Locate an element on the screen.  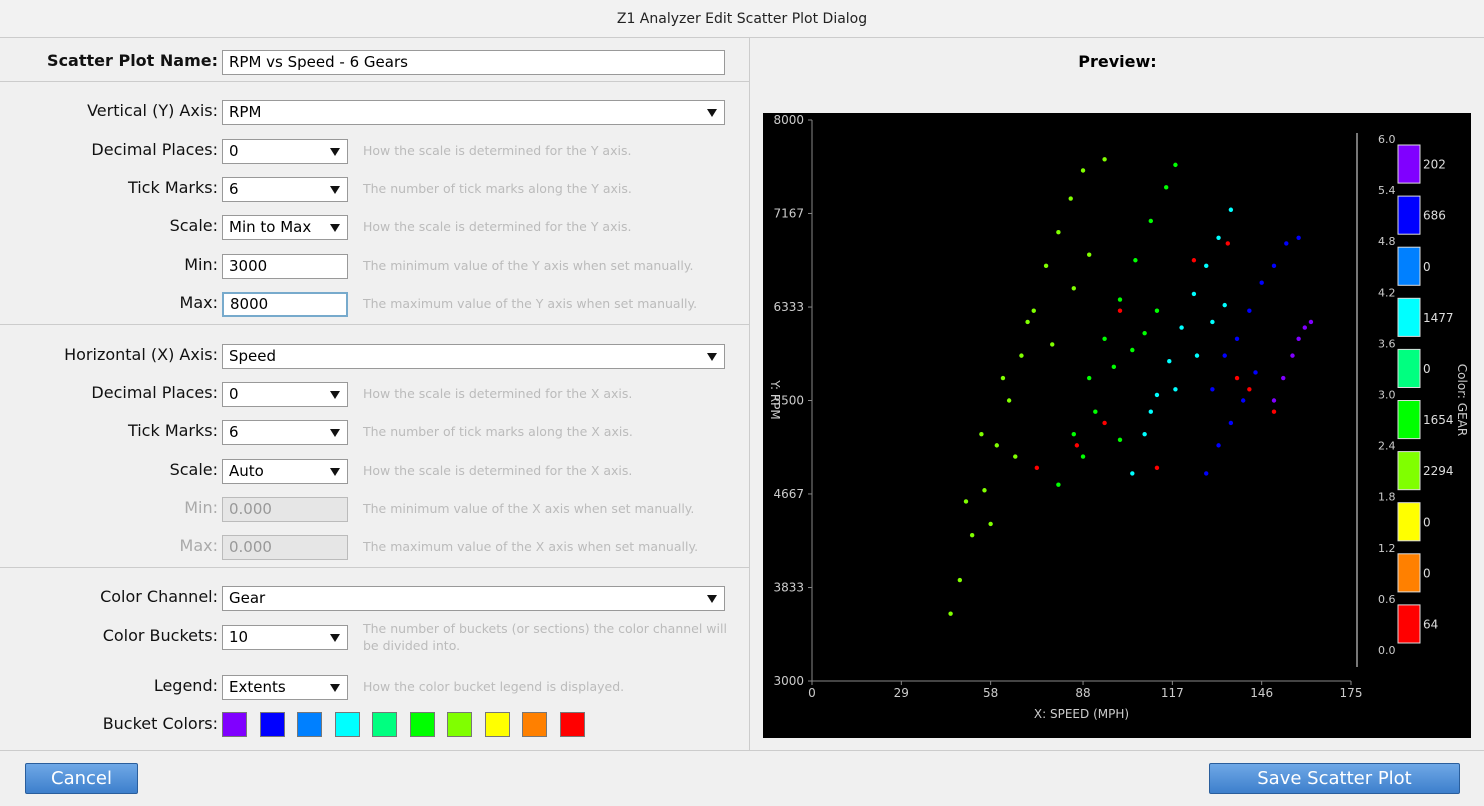
dropdown: Extents is located at coordinates (285, 687).